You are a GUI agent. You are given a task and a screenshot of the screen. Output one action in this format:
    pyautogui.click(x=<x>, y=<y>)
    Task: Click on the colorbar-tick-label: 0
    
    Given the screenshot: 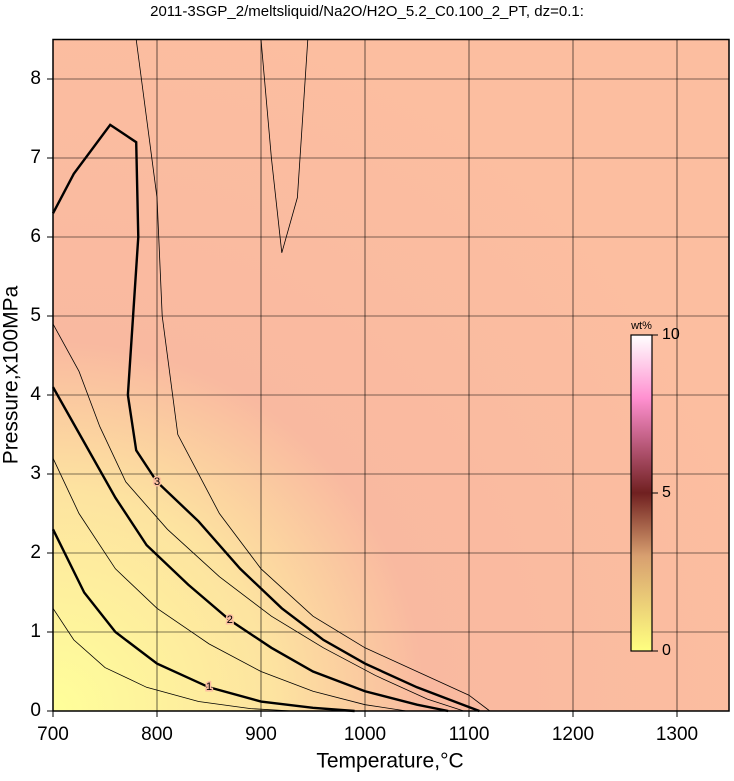 What is the action you would take?
    pyautogui.click(x=666, y=650)
    